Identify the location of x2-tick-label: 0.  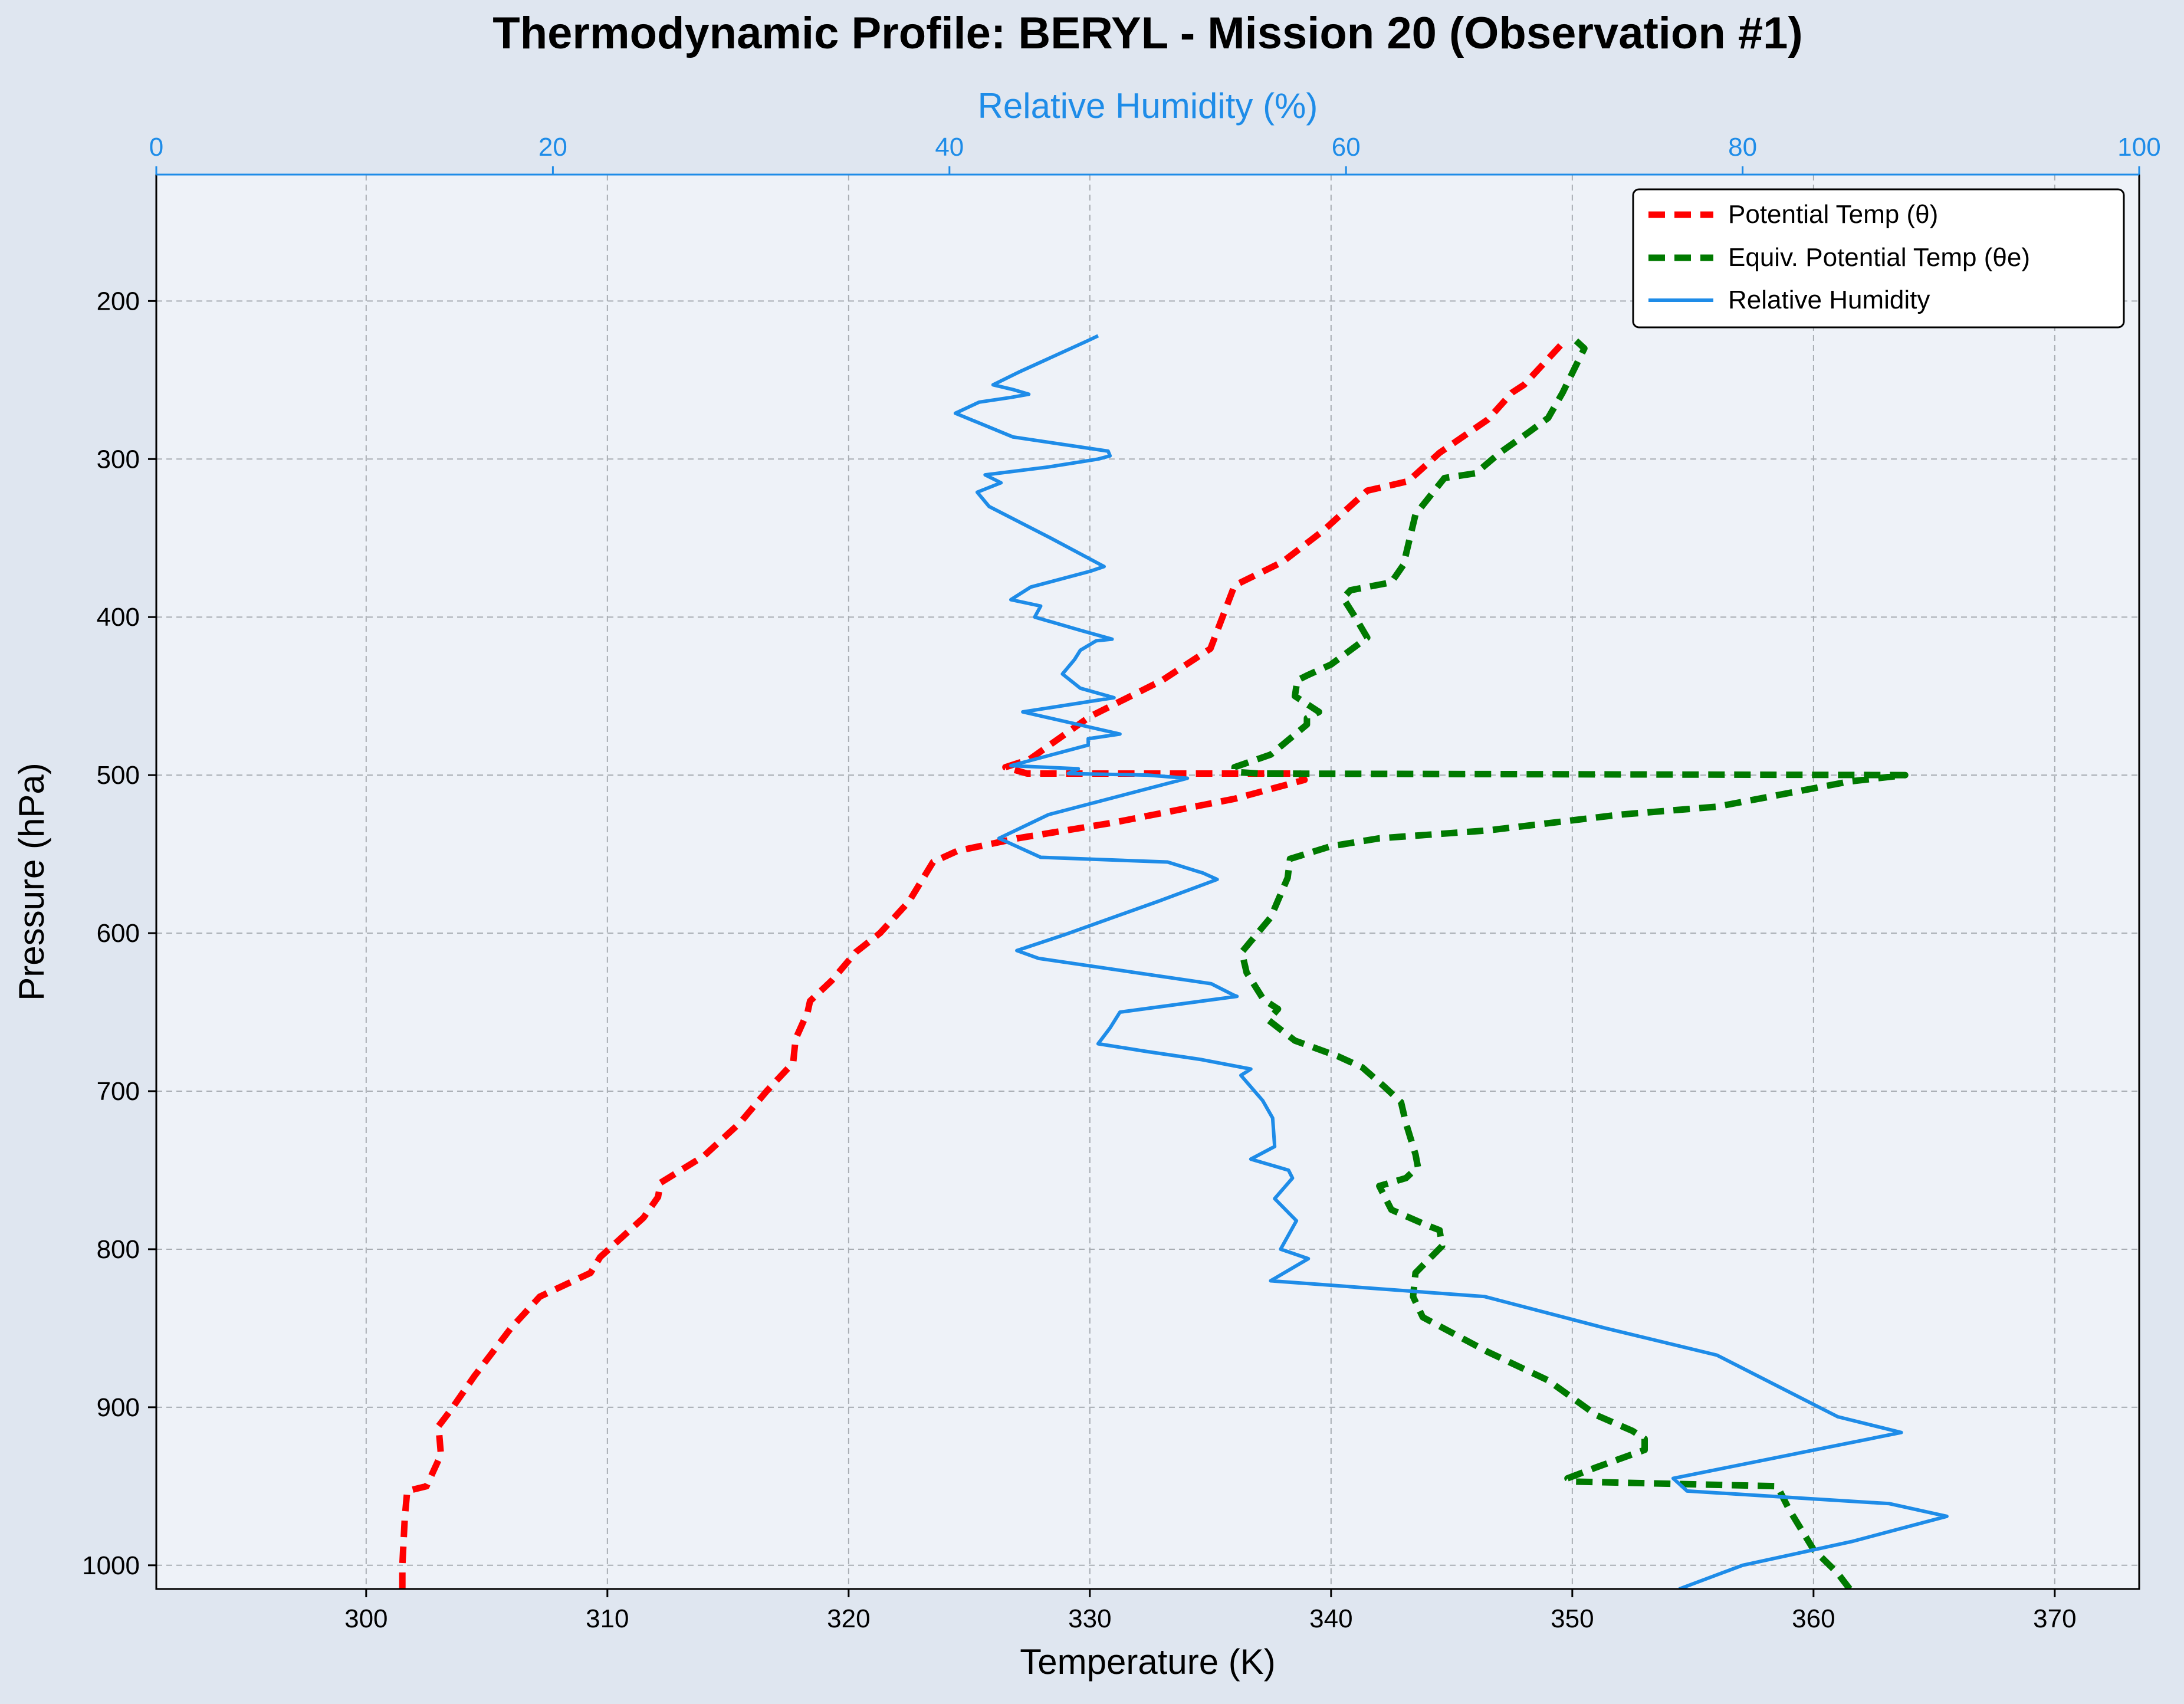
(156, 147).